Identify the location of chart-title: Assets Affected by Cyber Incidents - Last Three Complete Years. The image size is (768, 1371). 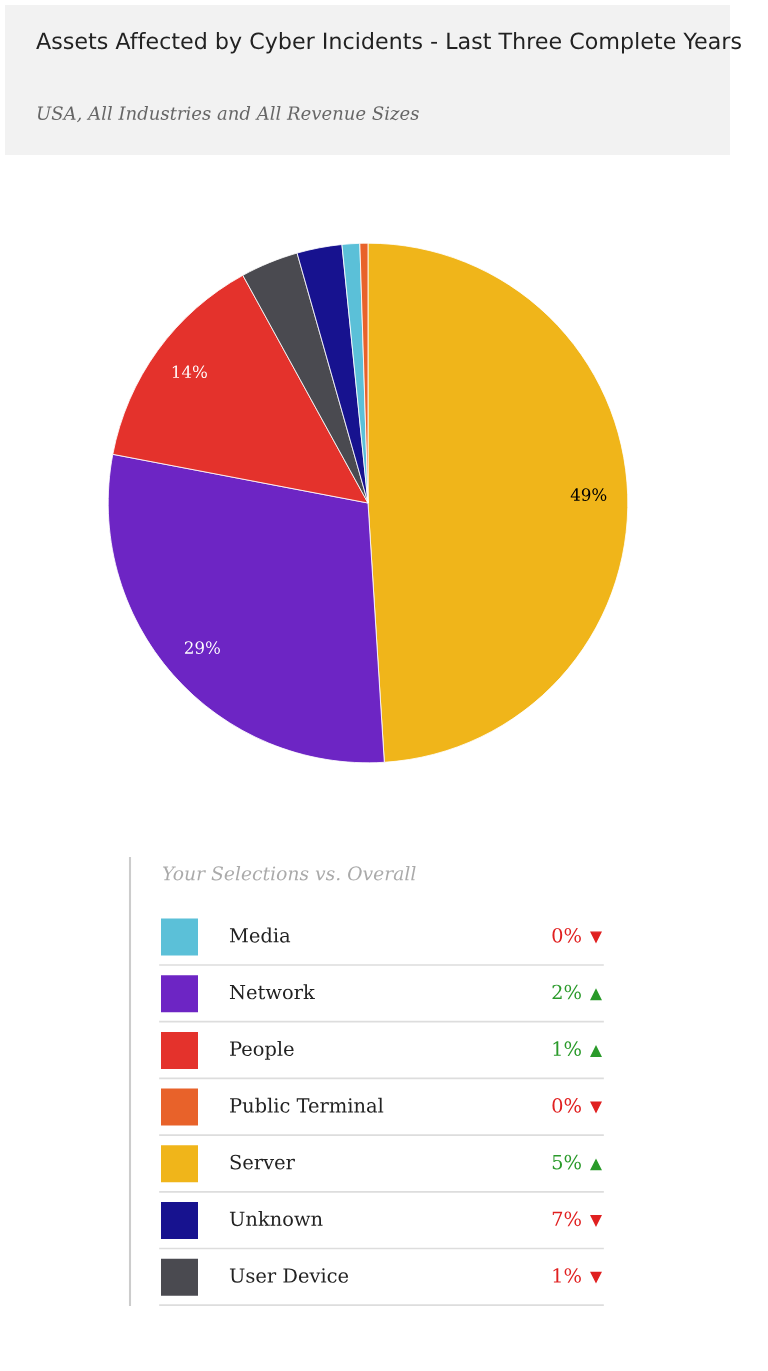
(388, 43).